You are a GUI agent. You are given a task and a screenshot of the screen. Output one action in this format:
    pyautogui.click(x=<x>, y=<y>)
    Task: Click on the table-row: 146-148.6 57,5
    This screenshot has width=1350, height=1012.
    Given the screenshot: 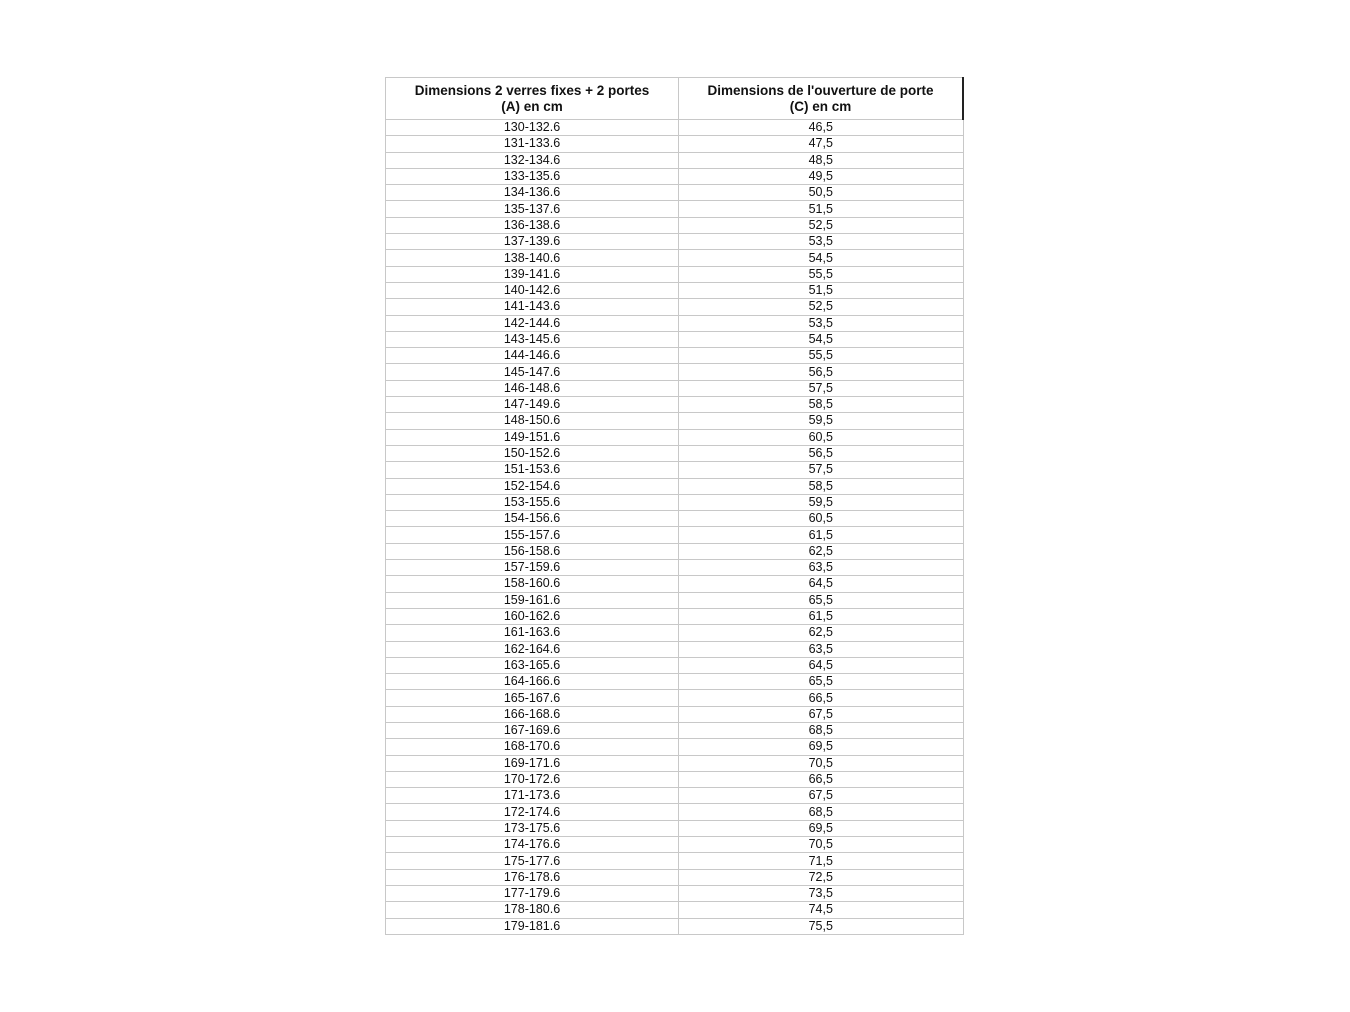 What is the action you would take?
    pyautogui.click(x=674, y=388)
    